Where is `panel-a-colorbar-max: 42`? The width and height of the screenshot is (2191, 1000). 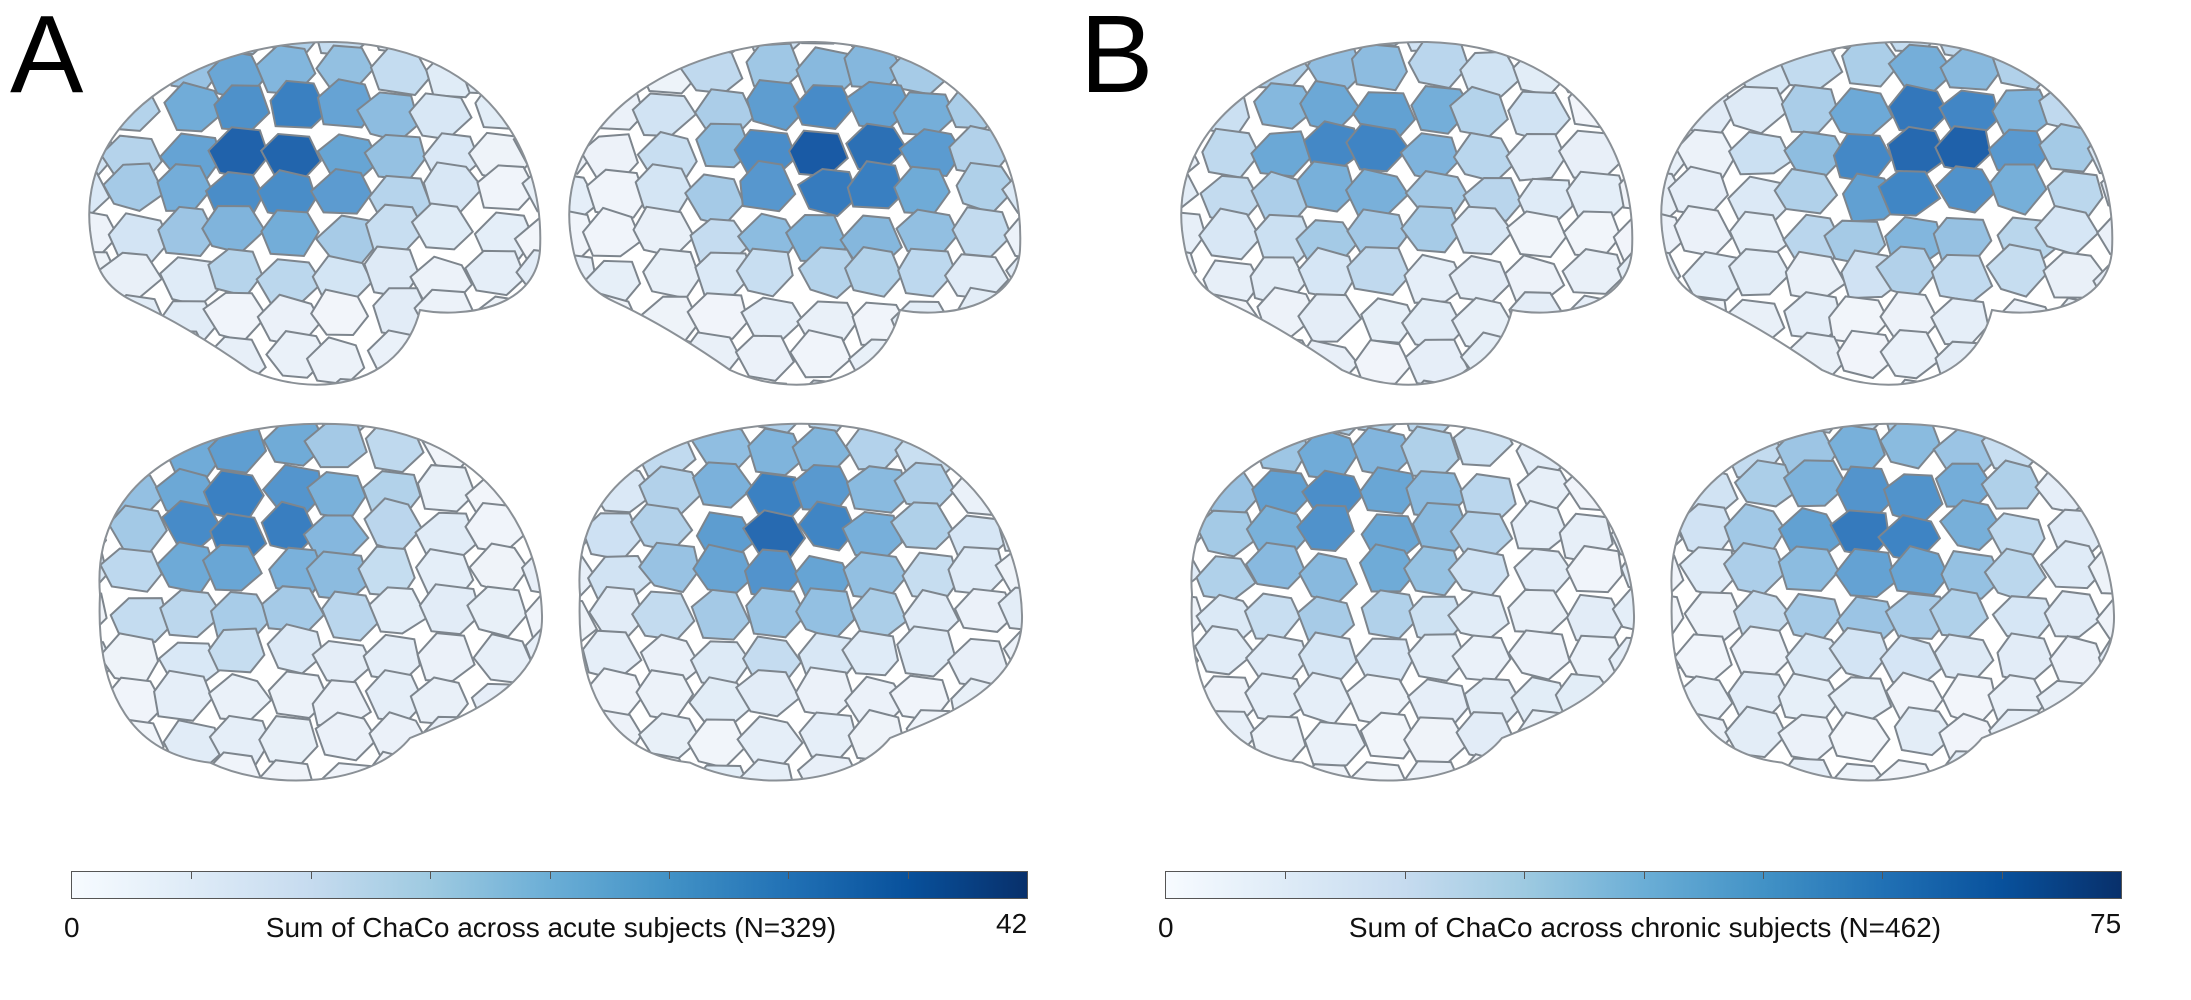
panel-a-colorbar-max: 42 is located at coordinates (1012, 923).